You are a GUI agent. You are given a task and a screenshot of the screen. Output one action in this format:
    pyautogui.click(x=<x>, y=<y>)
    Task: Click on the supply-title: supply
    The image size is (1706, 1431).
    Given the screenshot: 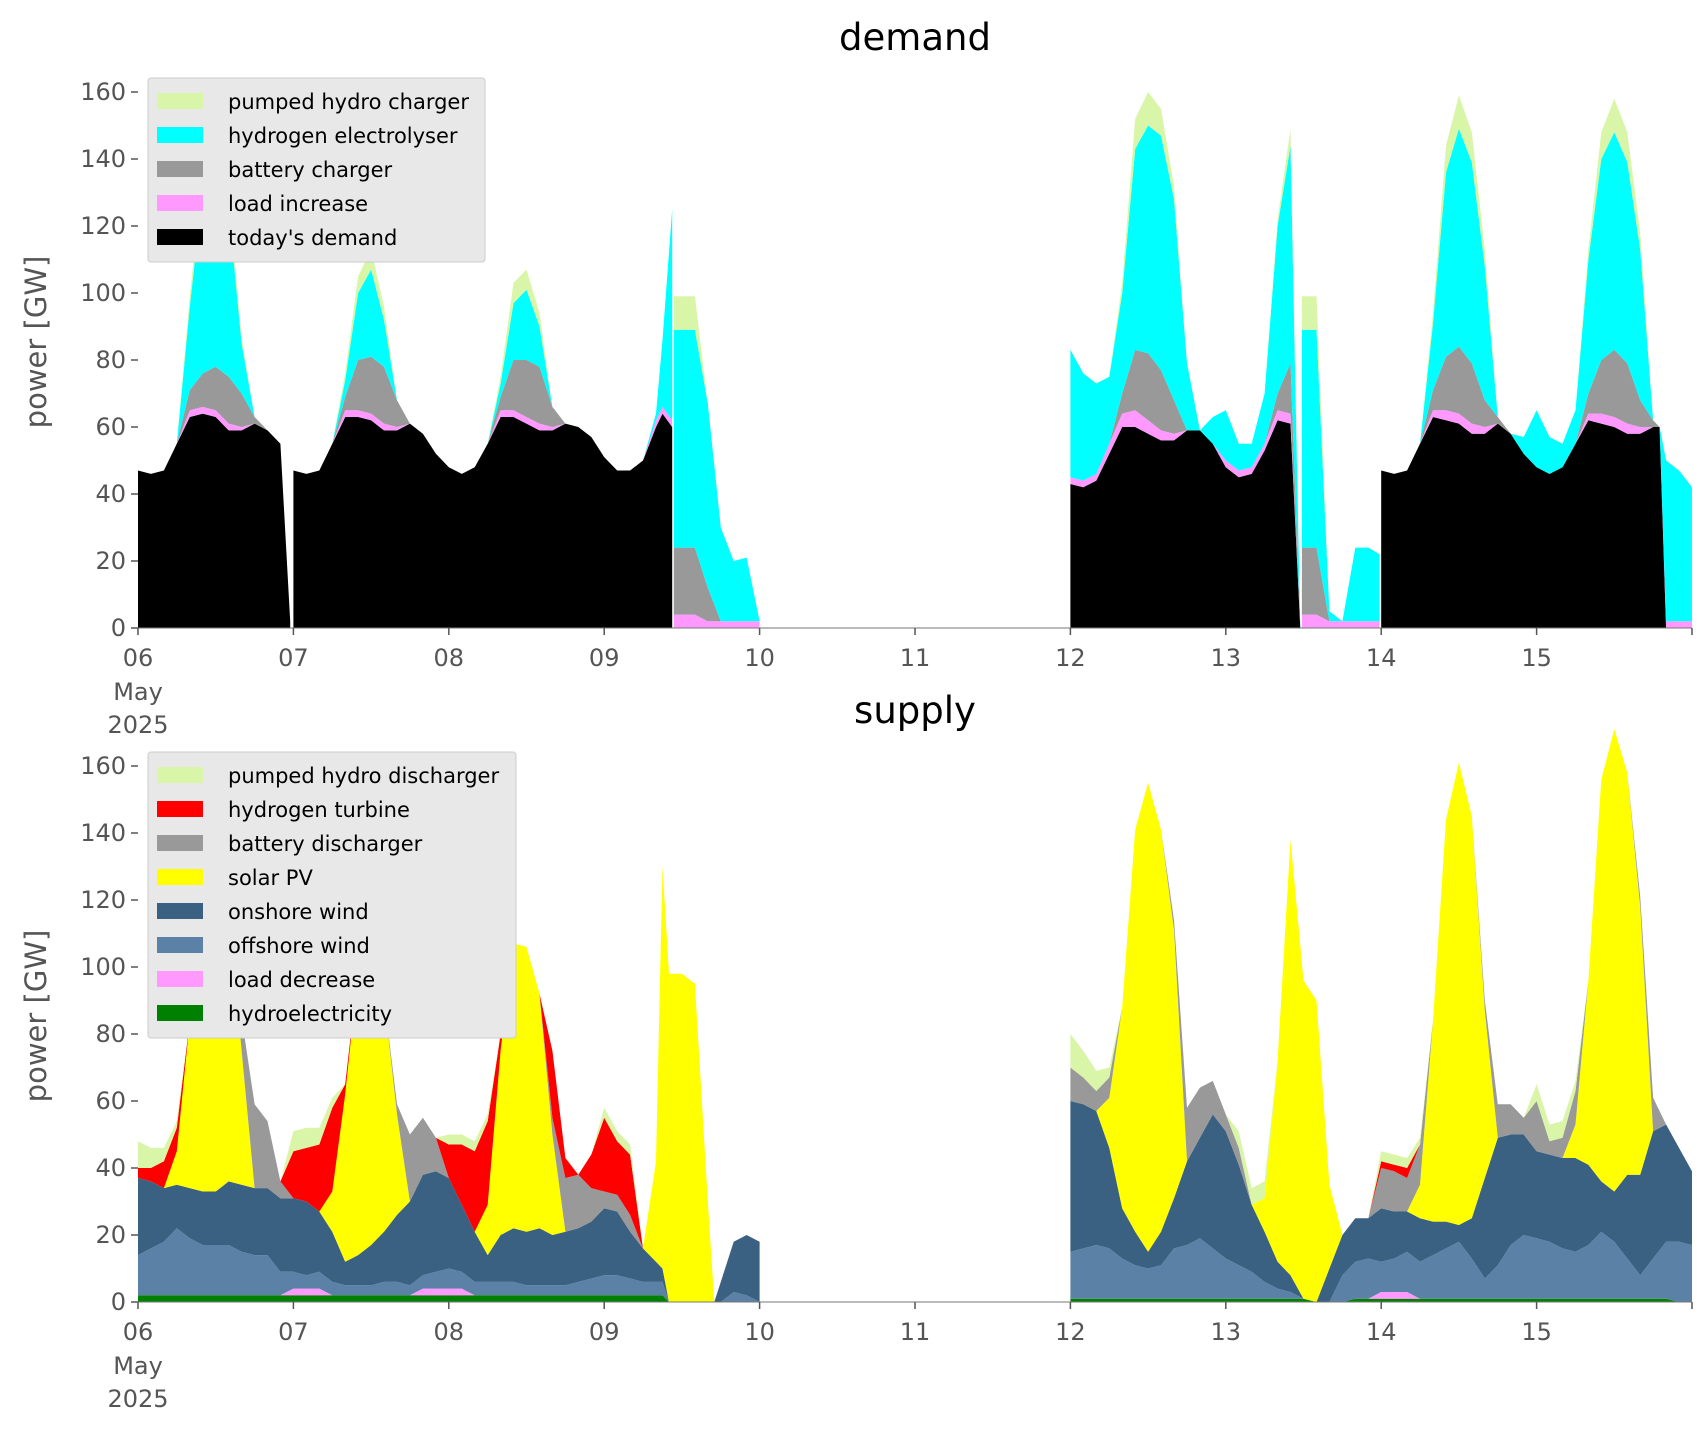 What is the action you would take?
    pyautogui.click(x=915, y=710)
    